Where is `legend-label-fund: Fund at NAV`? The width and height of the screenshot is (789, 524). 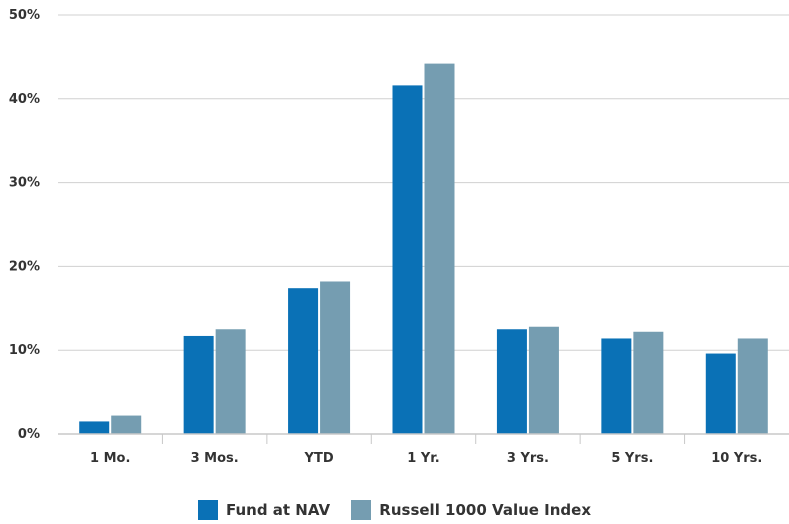
legend-label-fund: Fund at NAV is located at coordinates (278, 510).